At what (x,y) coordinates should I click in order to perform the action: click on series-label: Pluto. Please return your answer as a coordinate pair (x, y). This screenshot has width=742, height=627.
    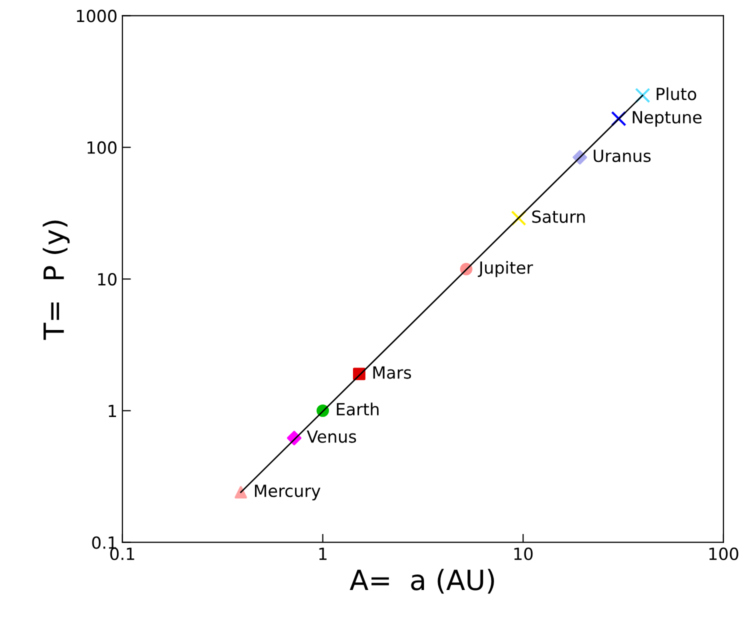
    Looking at the image, I should click on (676, 93).